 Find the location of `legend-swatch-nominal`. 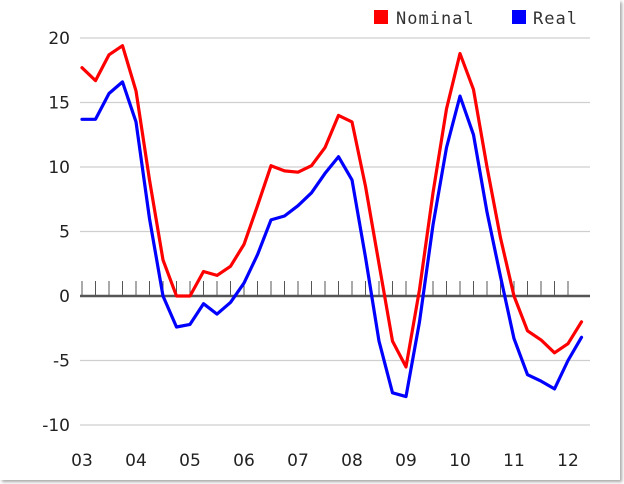

legend-swatch-nominal is located at coordinates (381, 17).